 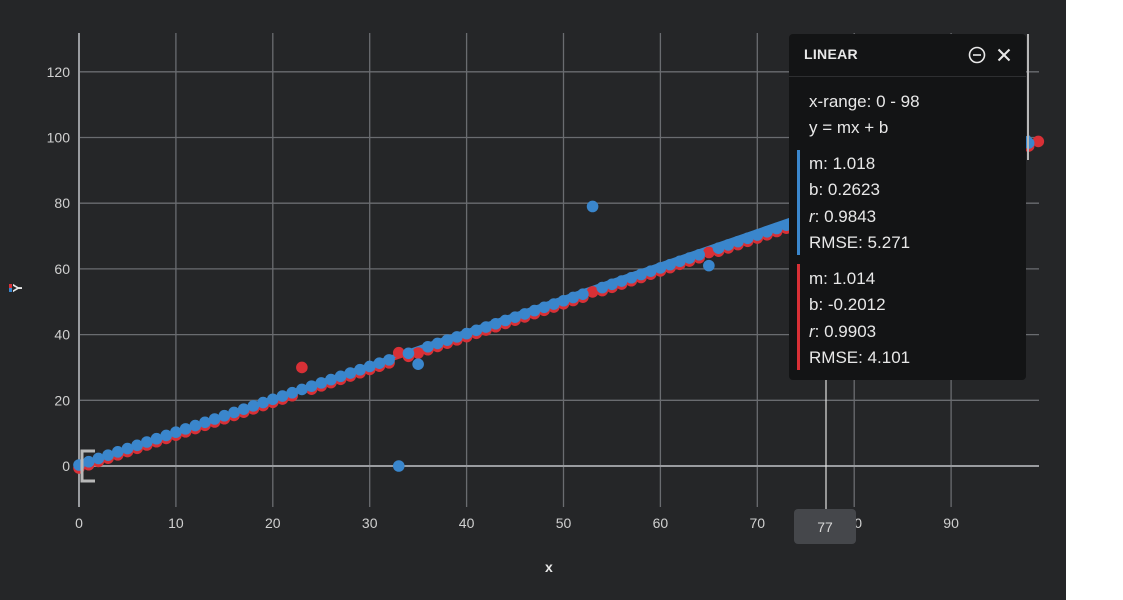 What do you see at coordinates (549, 567) in the screenshot?
I see `x-axis-label: x` at bounding box center [549, 567].